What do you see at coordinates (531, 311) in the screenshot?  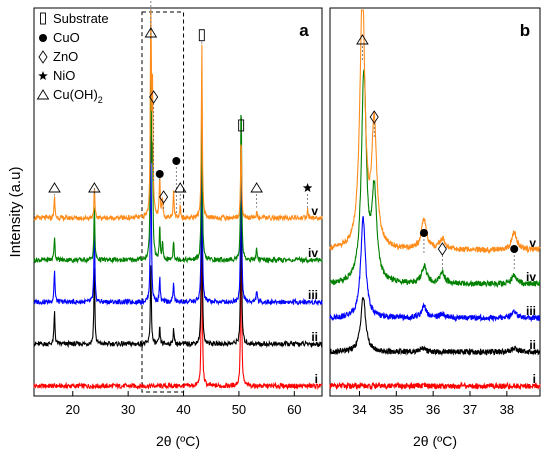 I see `series-label-b-iii: iii` at bounding box center [531, 311].